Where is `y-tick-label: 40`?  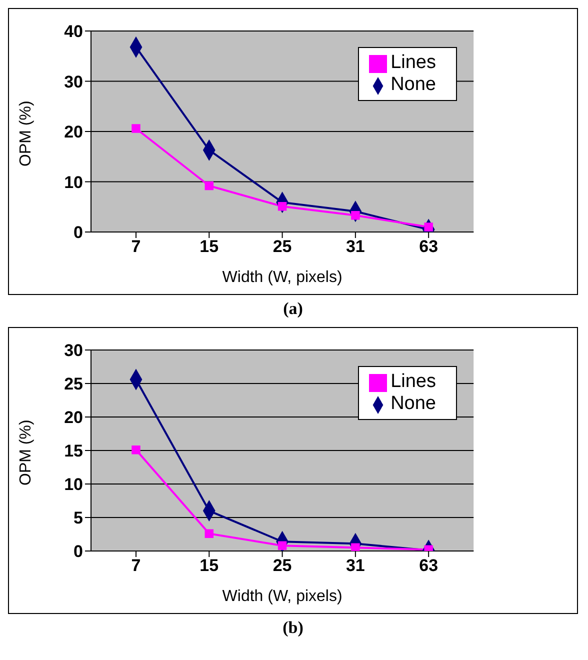 y-tick-label: 40 is located at coordinates (73, 32).